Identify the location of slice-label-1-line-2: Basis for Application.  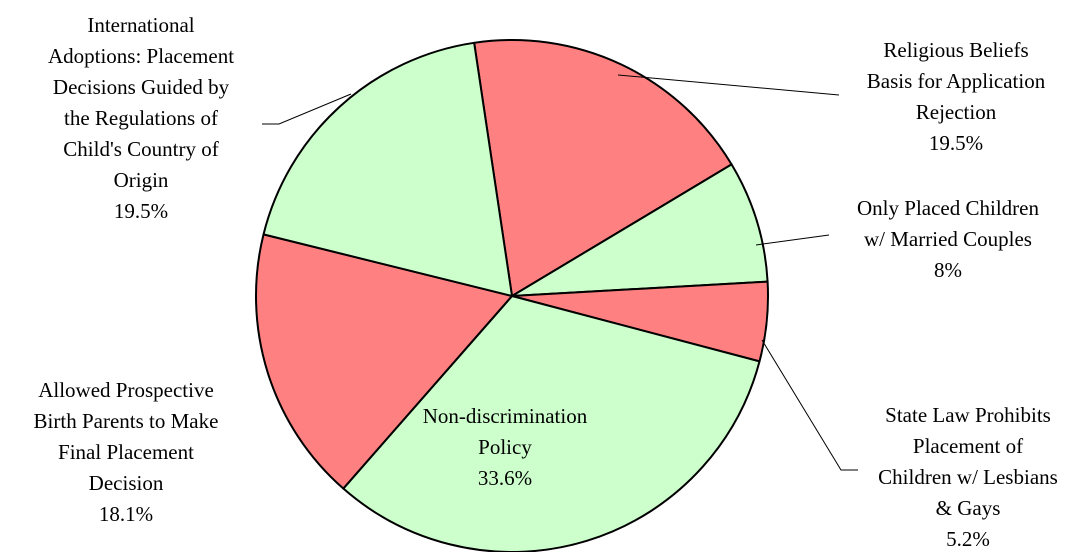
(956, 81).